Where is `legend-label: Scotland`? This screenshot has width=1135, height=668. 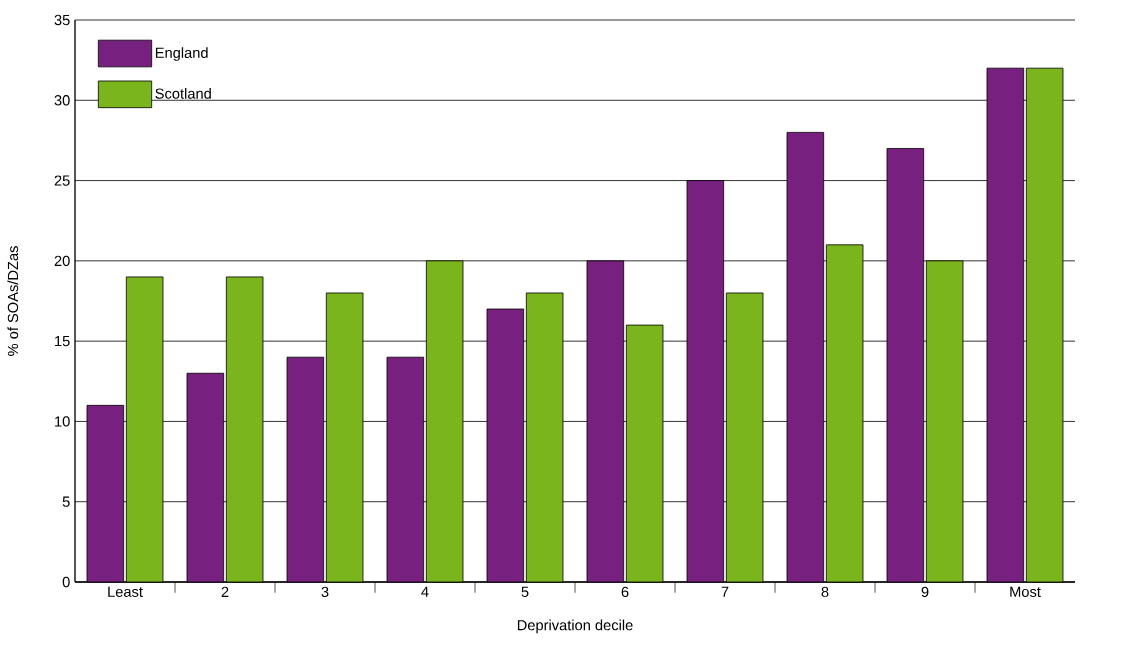 legend-label: Scotland is located at coordinates (183, 93).